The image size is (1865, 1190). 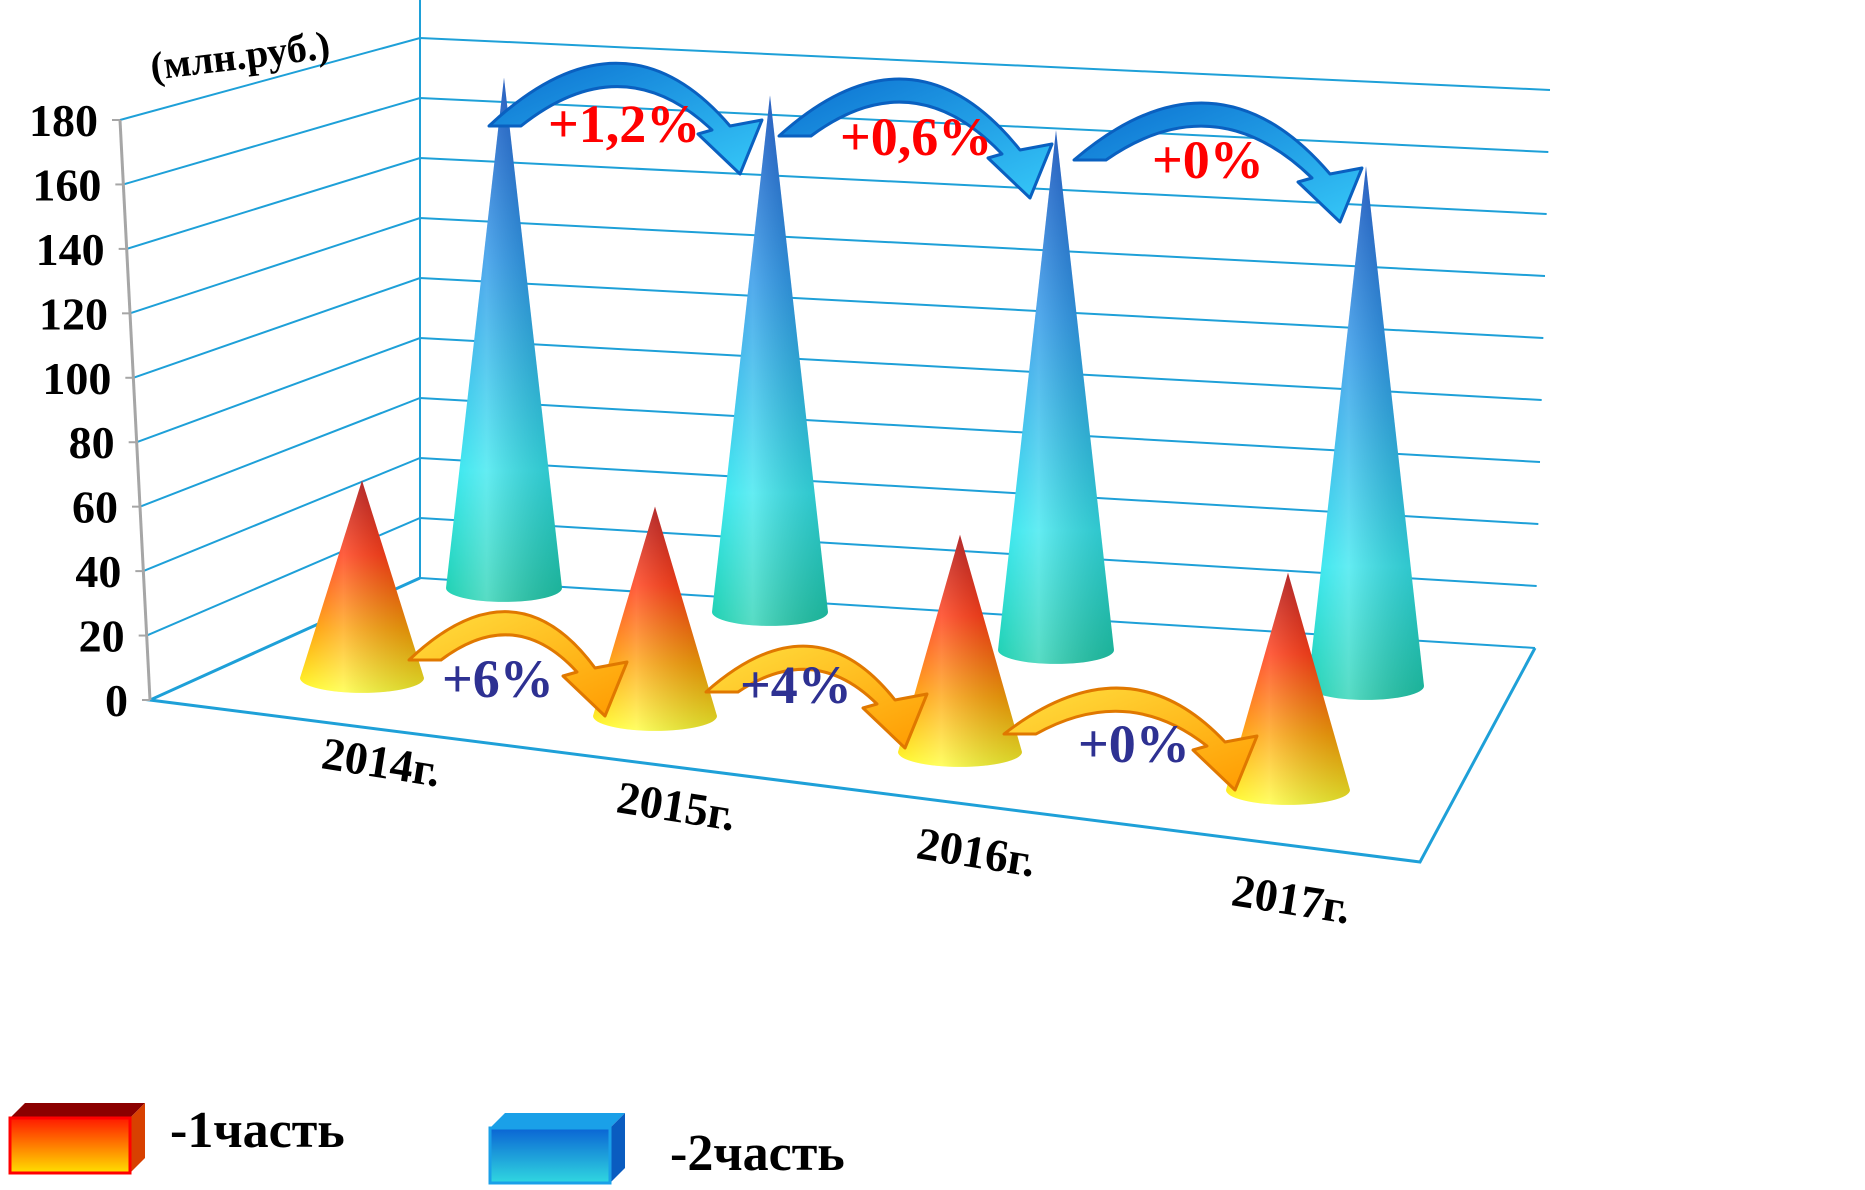 What do you see at coordinates (1291, 899) in the screenshot?
I see `x-category-label: 2017г.` at bounding box center [1291, 899].